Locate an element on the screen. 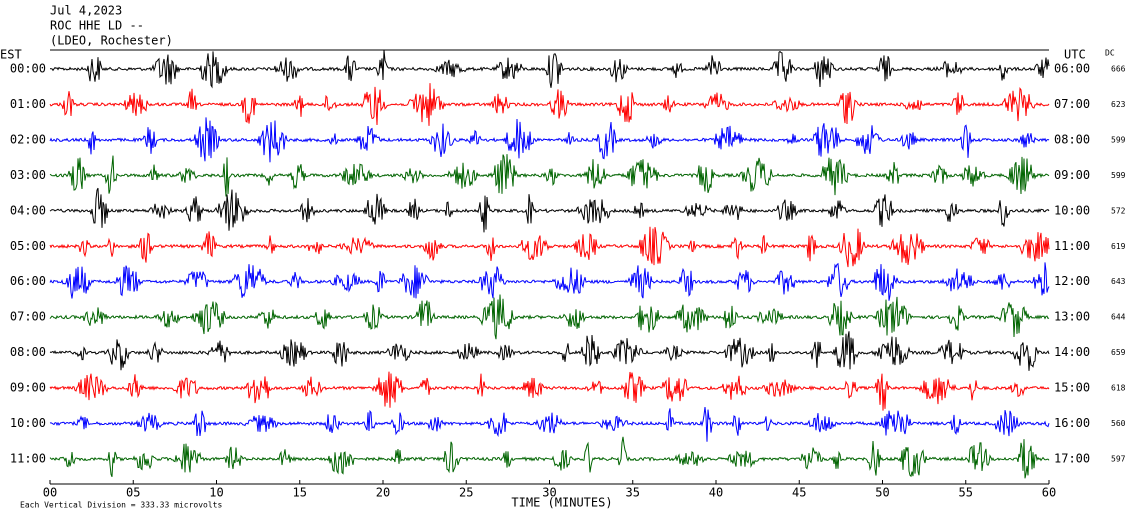  est-label: 04:00 is located at coordinates (28, 210).